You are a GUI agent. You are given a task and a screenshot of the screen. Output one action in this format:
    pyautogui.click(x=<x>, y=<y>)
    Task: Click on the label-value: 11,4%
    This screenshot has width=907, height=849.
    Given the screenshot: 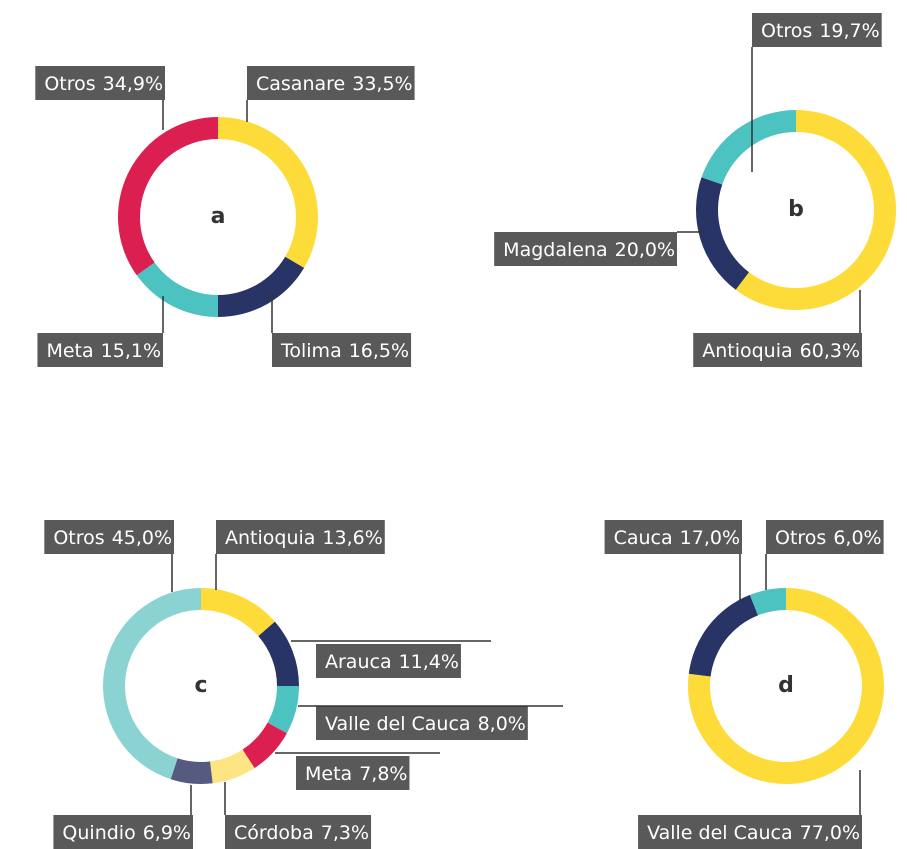 What is the action you would take?
    pyautogui.click(x=429, y=662)
    